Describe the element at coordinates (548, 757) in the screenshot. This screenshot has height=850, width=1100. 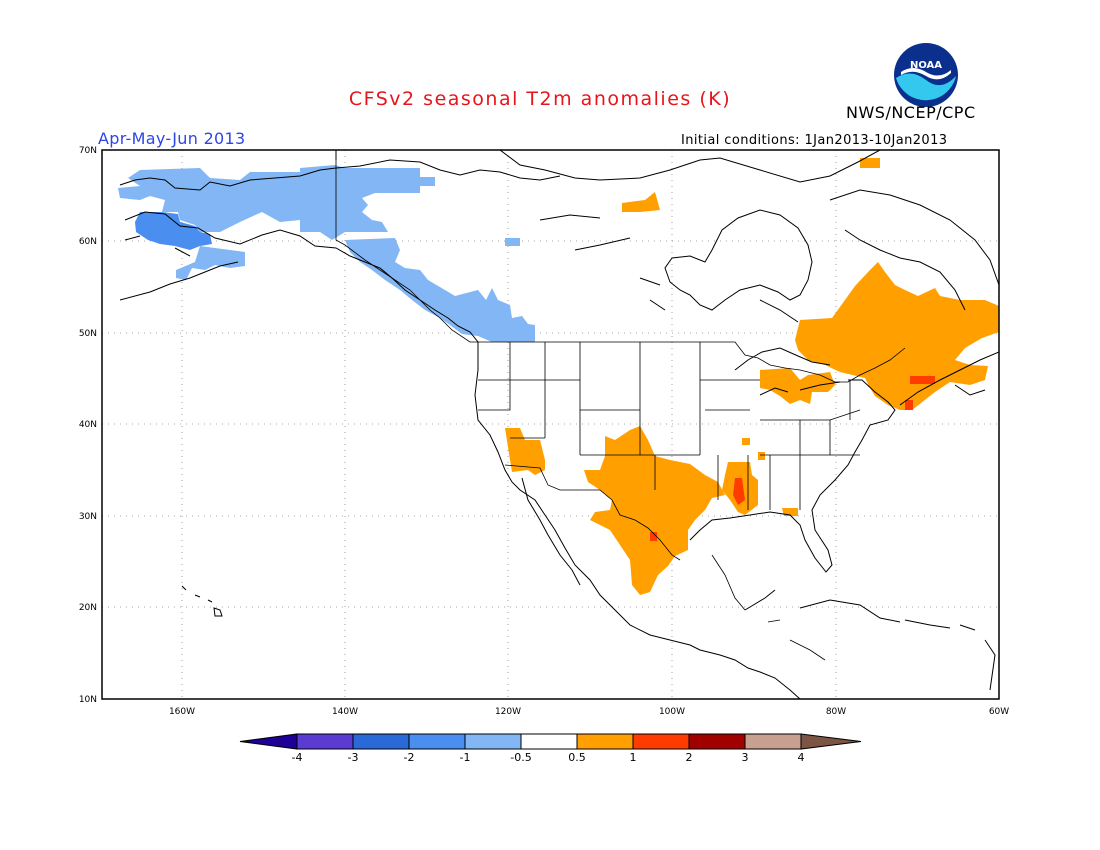
I see `legend-labels: -4 -3 -2 -1 -0.5 0.5 1 2 3 4` at that location.